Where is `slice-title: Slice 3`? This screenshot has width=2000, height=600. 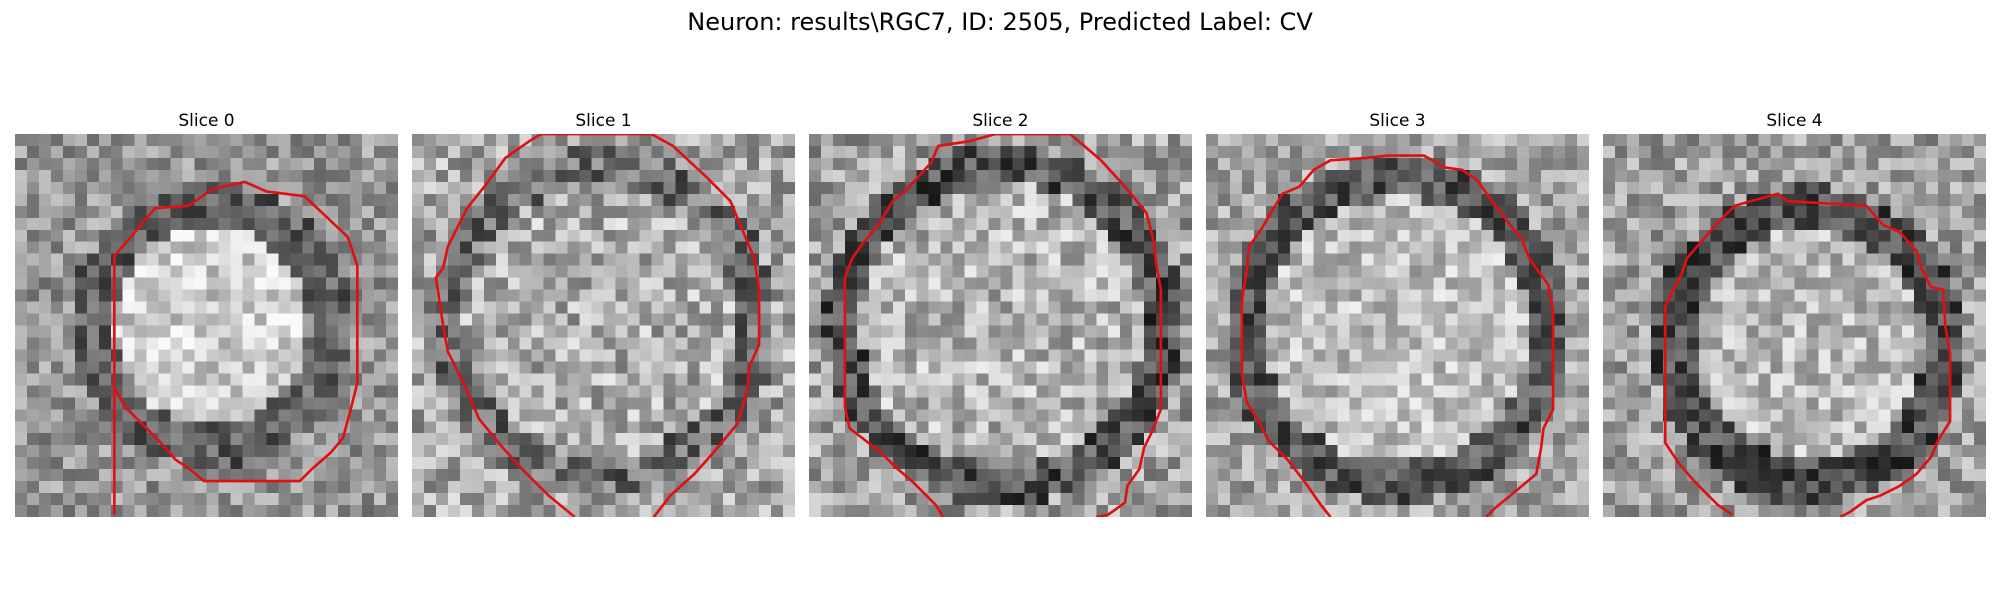
slice-title: Slice 3 is located at coordinates (1397, 121).